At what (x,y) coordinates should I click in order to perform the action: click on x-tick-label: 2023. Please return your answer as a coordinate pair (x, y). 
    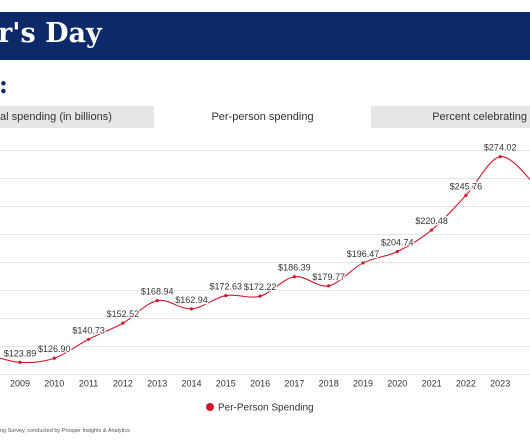
    Looking at the image, I should click on (500, 384).